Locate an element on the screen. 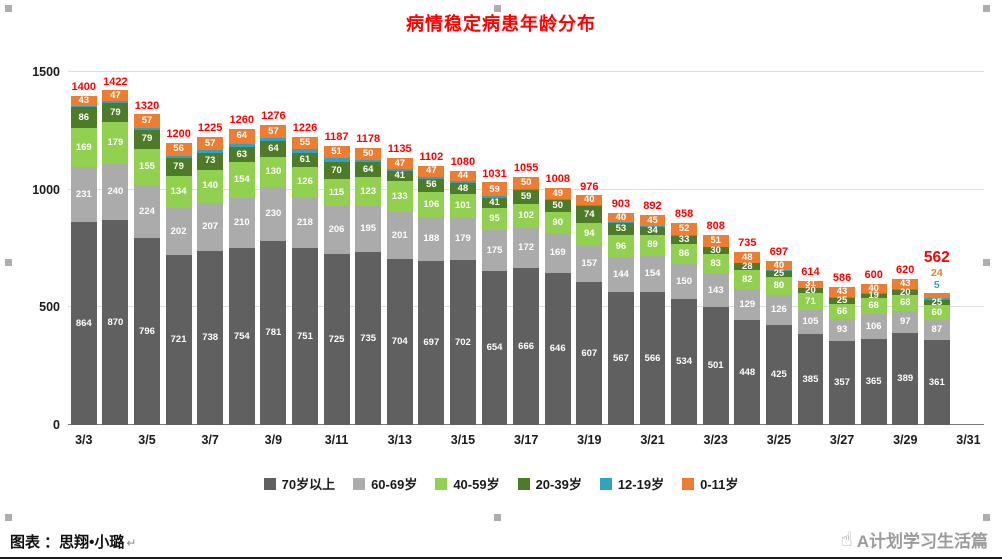 This screenshot has height=559, width=1002. outside-segment-label: 5 is located at coordinates (936, 284).